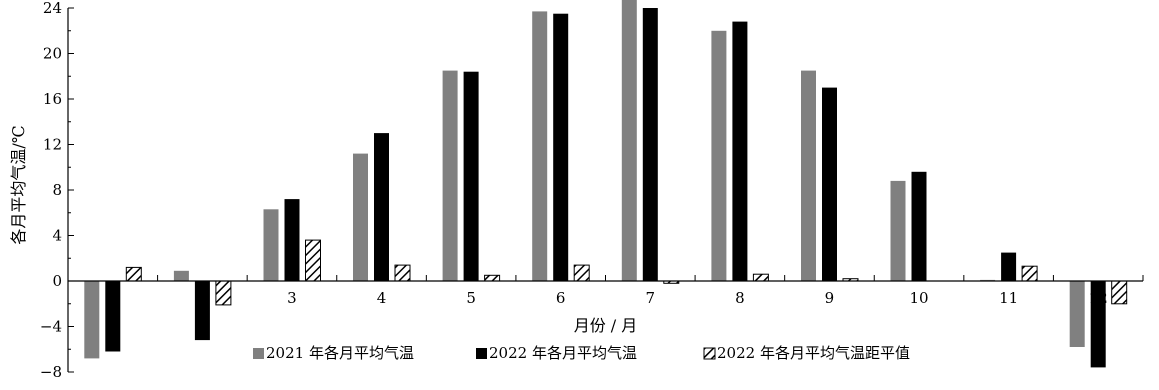 The image size is (1159, 390). Describe the element at coordinates (1029, 273) in the screenshot. I see `bar-s3-m11` at that location.